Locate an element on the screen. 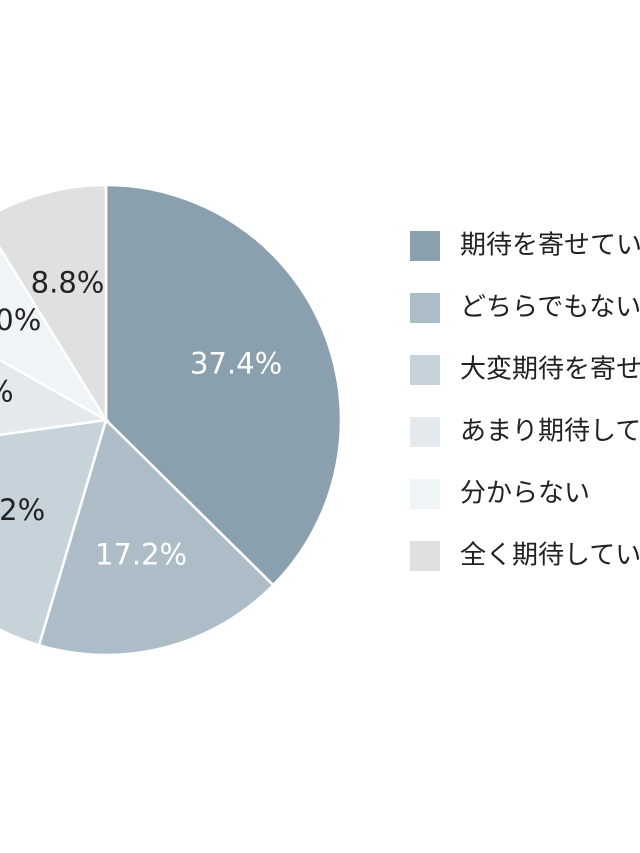  legend-label: 全く期待していない is located at coordinates (550, 556).